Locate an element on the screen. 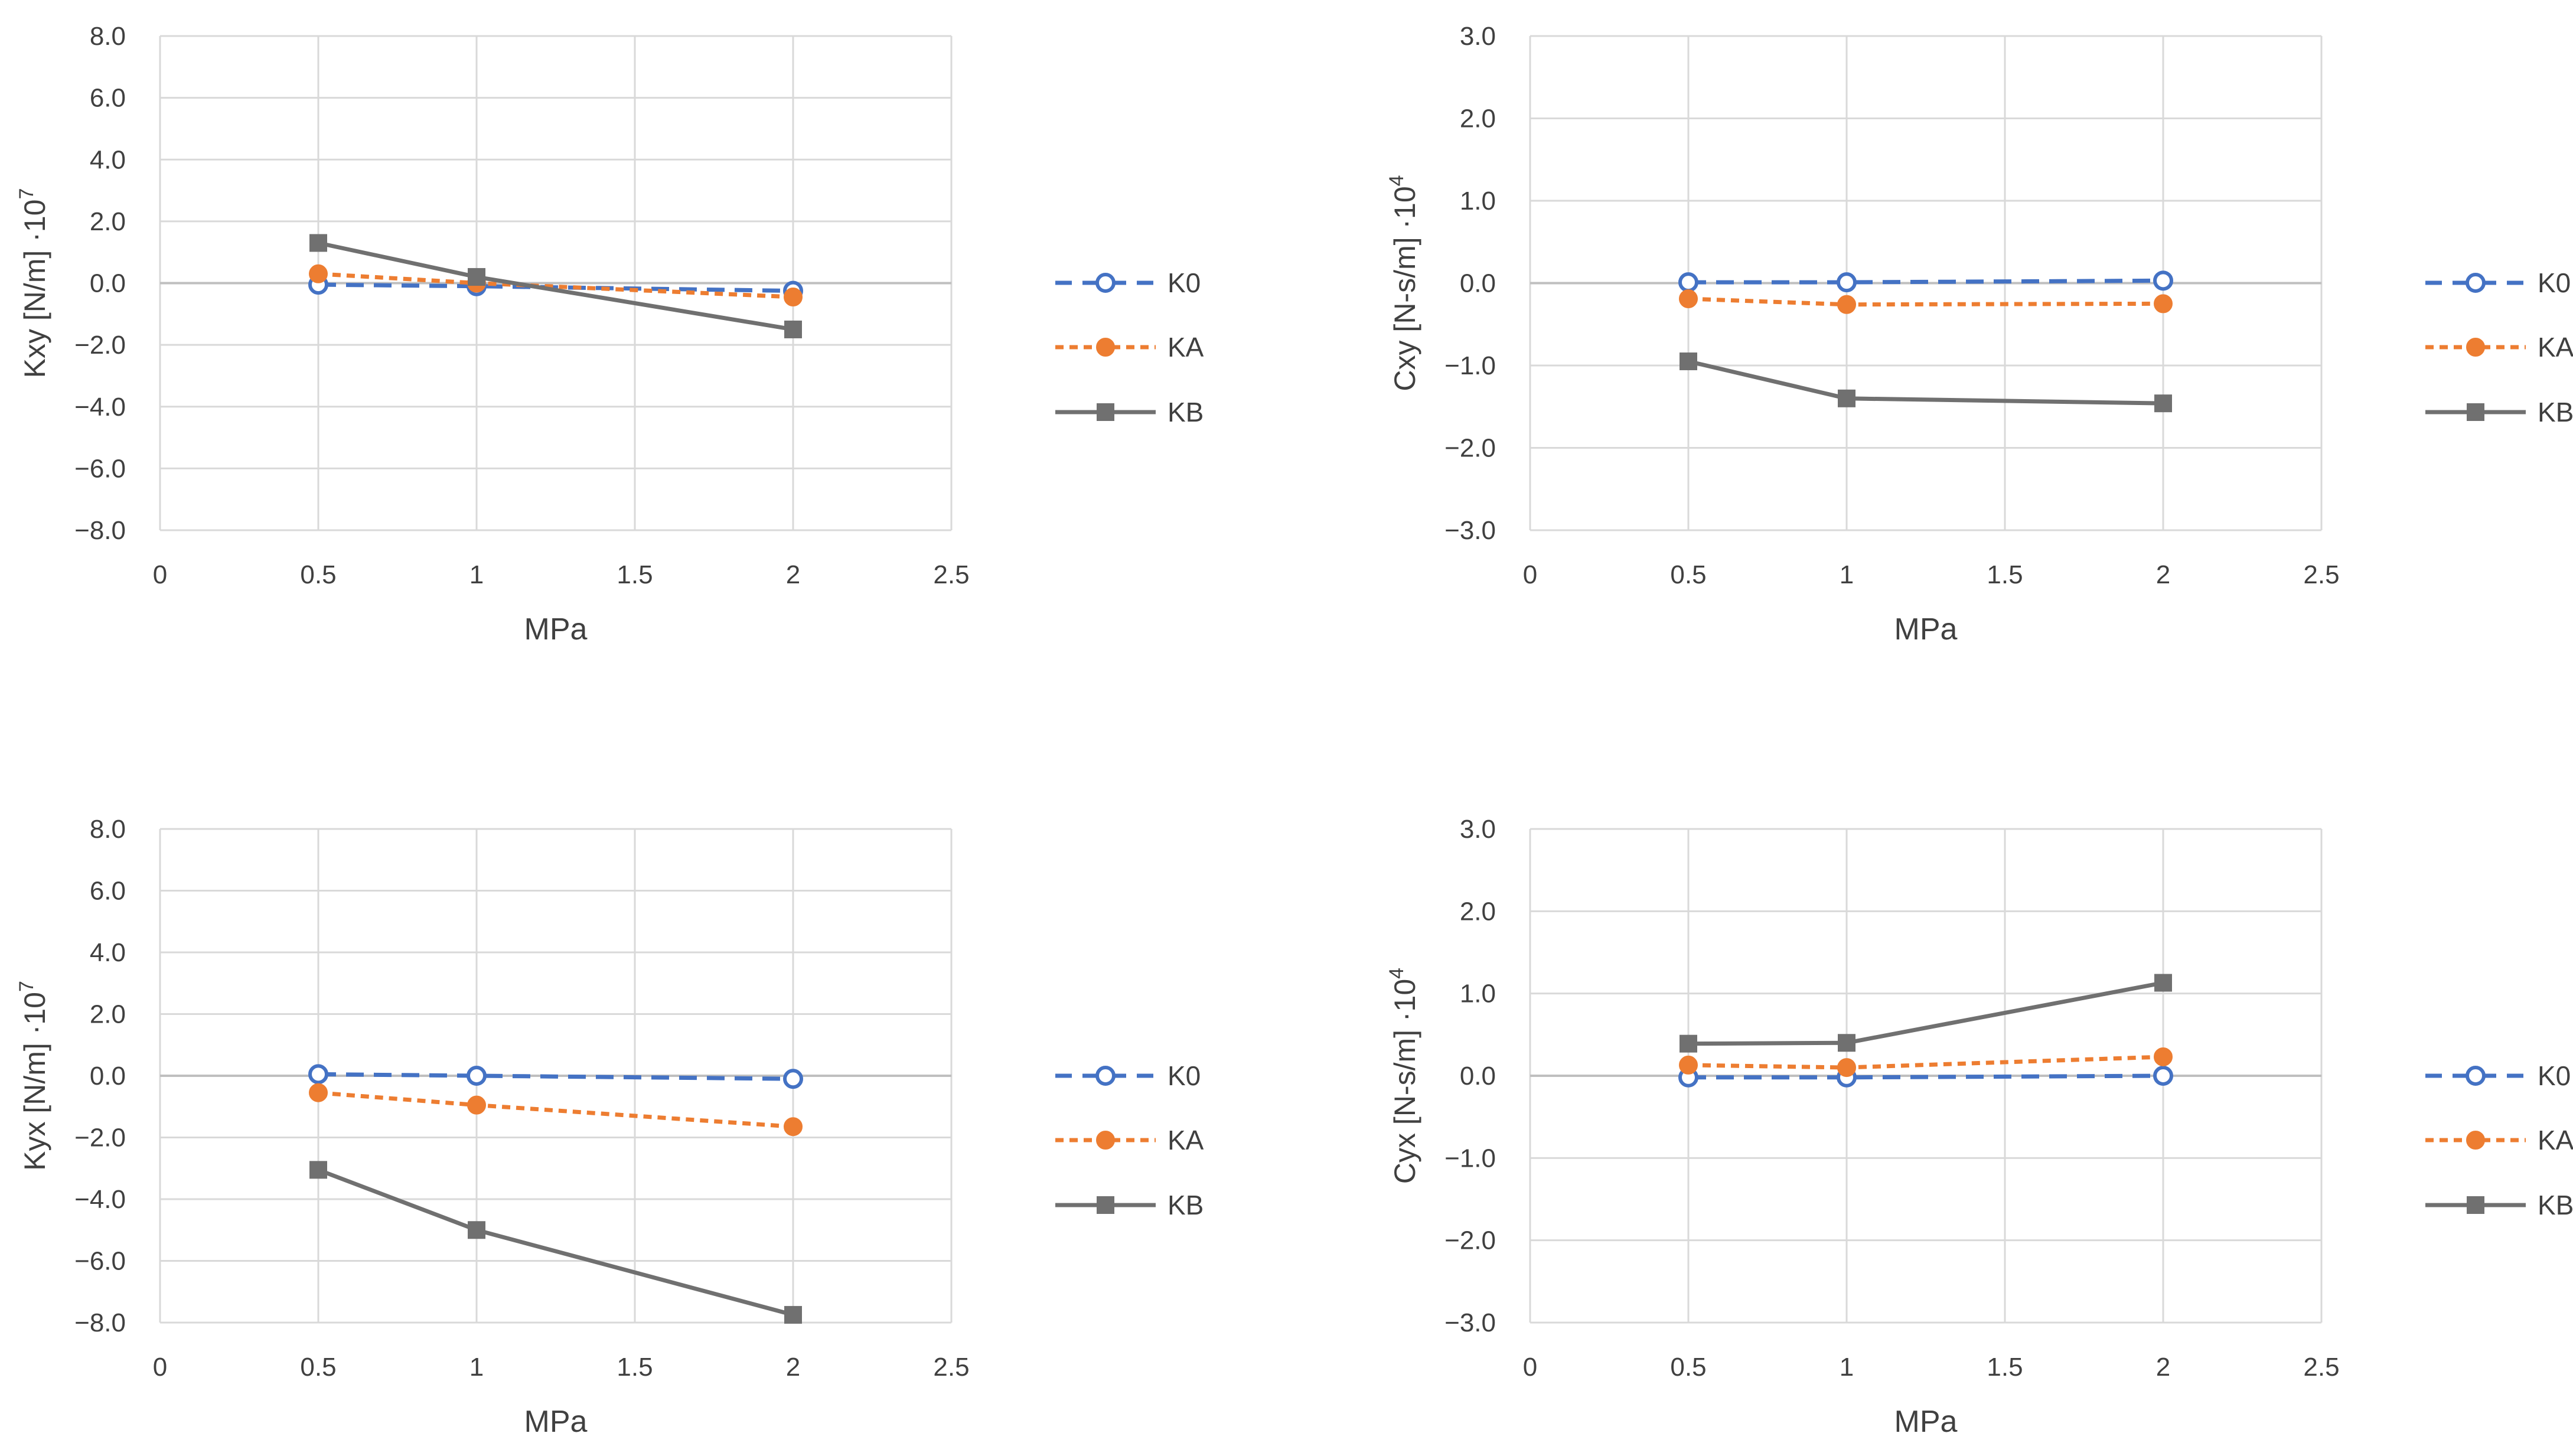 The width and height of the screenshot is (2573, 1456). y-tick-label: 4.0 is located at coordinates (108, 952).